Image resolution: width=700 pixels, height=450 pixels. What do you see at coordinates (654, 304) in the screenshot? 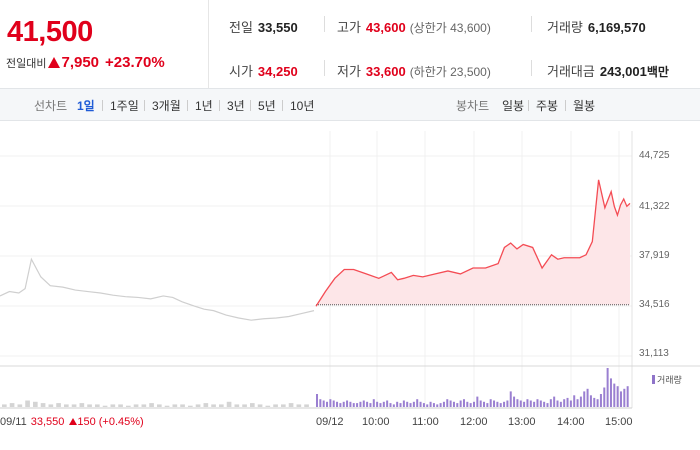
I see `y-tick-label: 34,516` at bounding box center [654, 304].